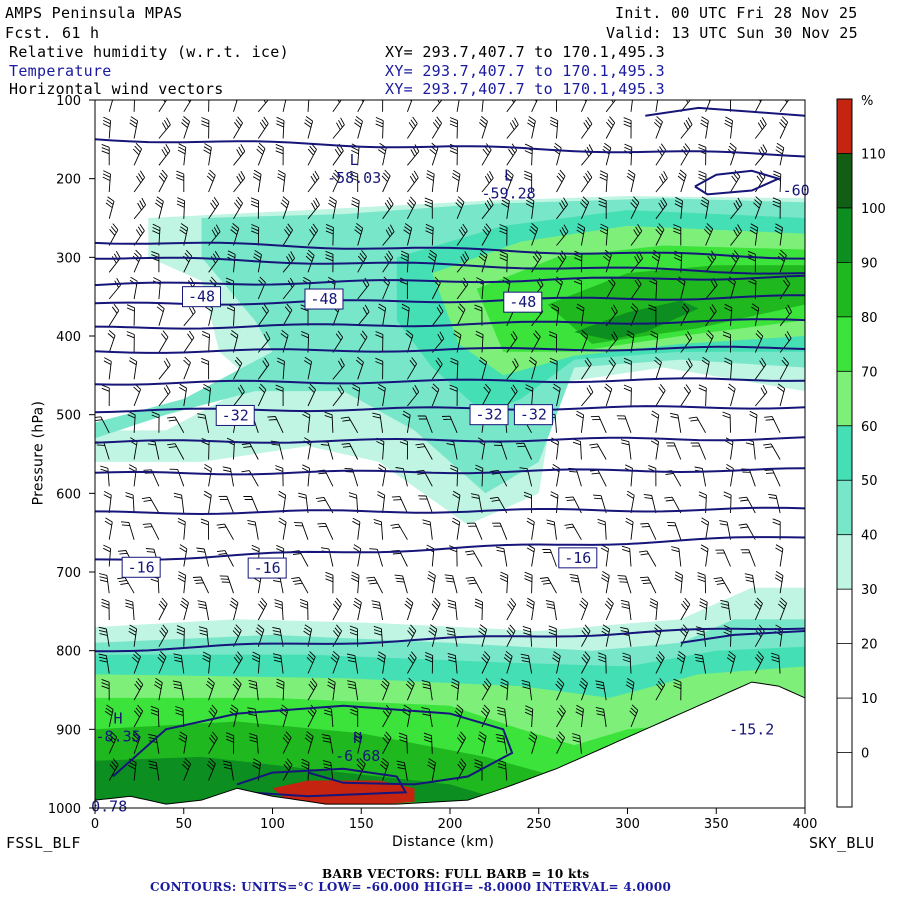 This screenshot has height=900, width=900. I want to click on partial-label-2: 0.78, so click(109, 806).